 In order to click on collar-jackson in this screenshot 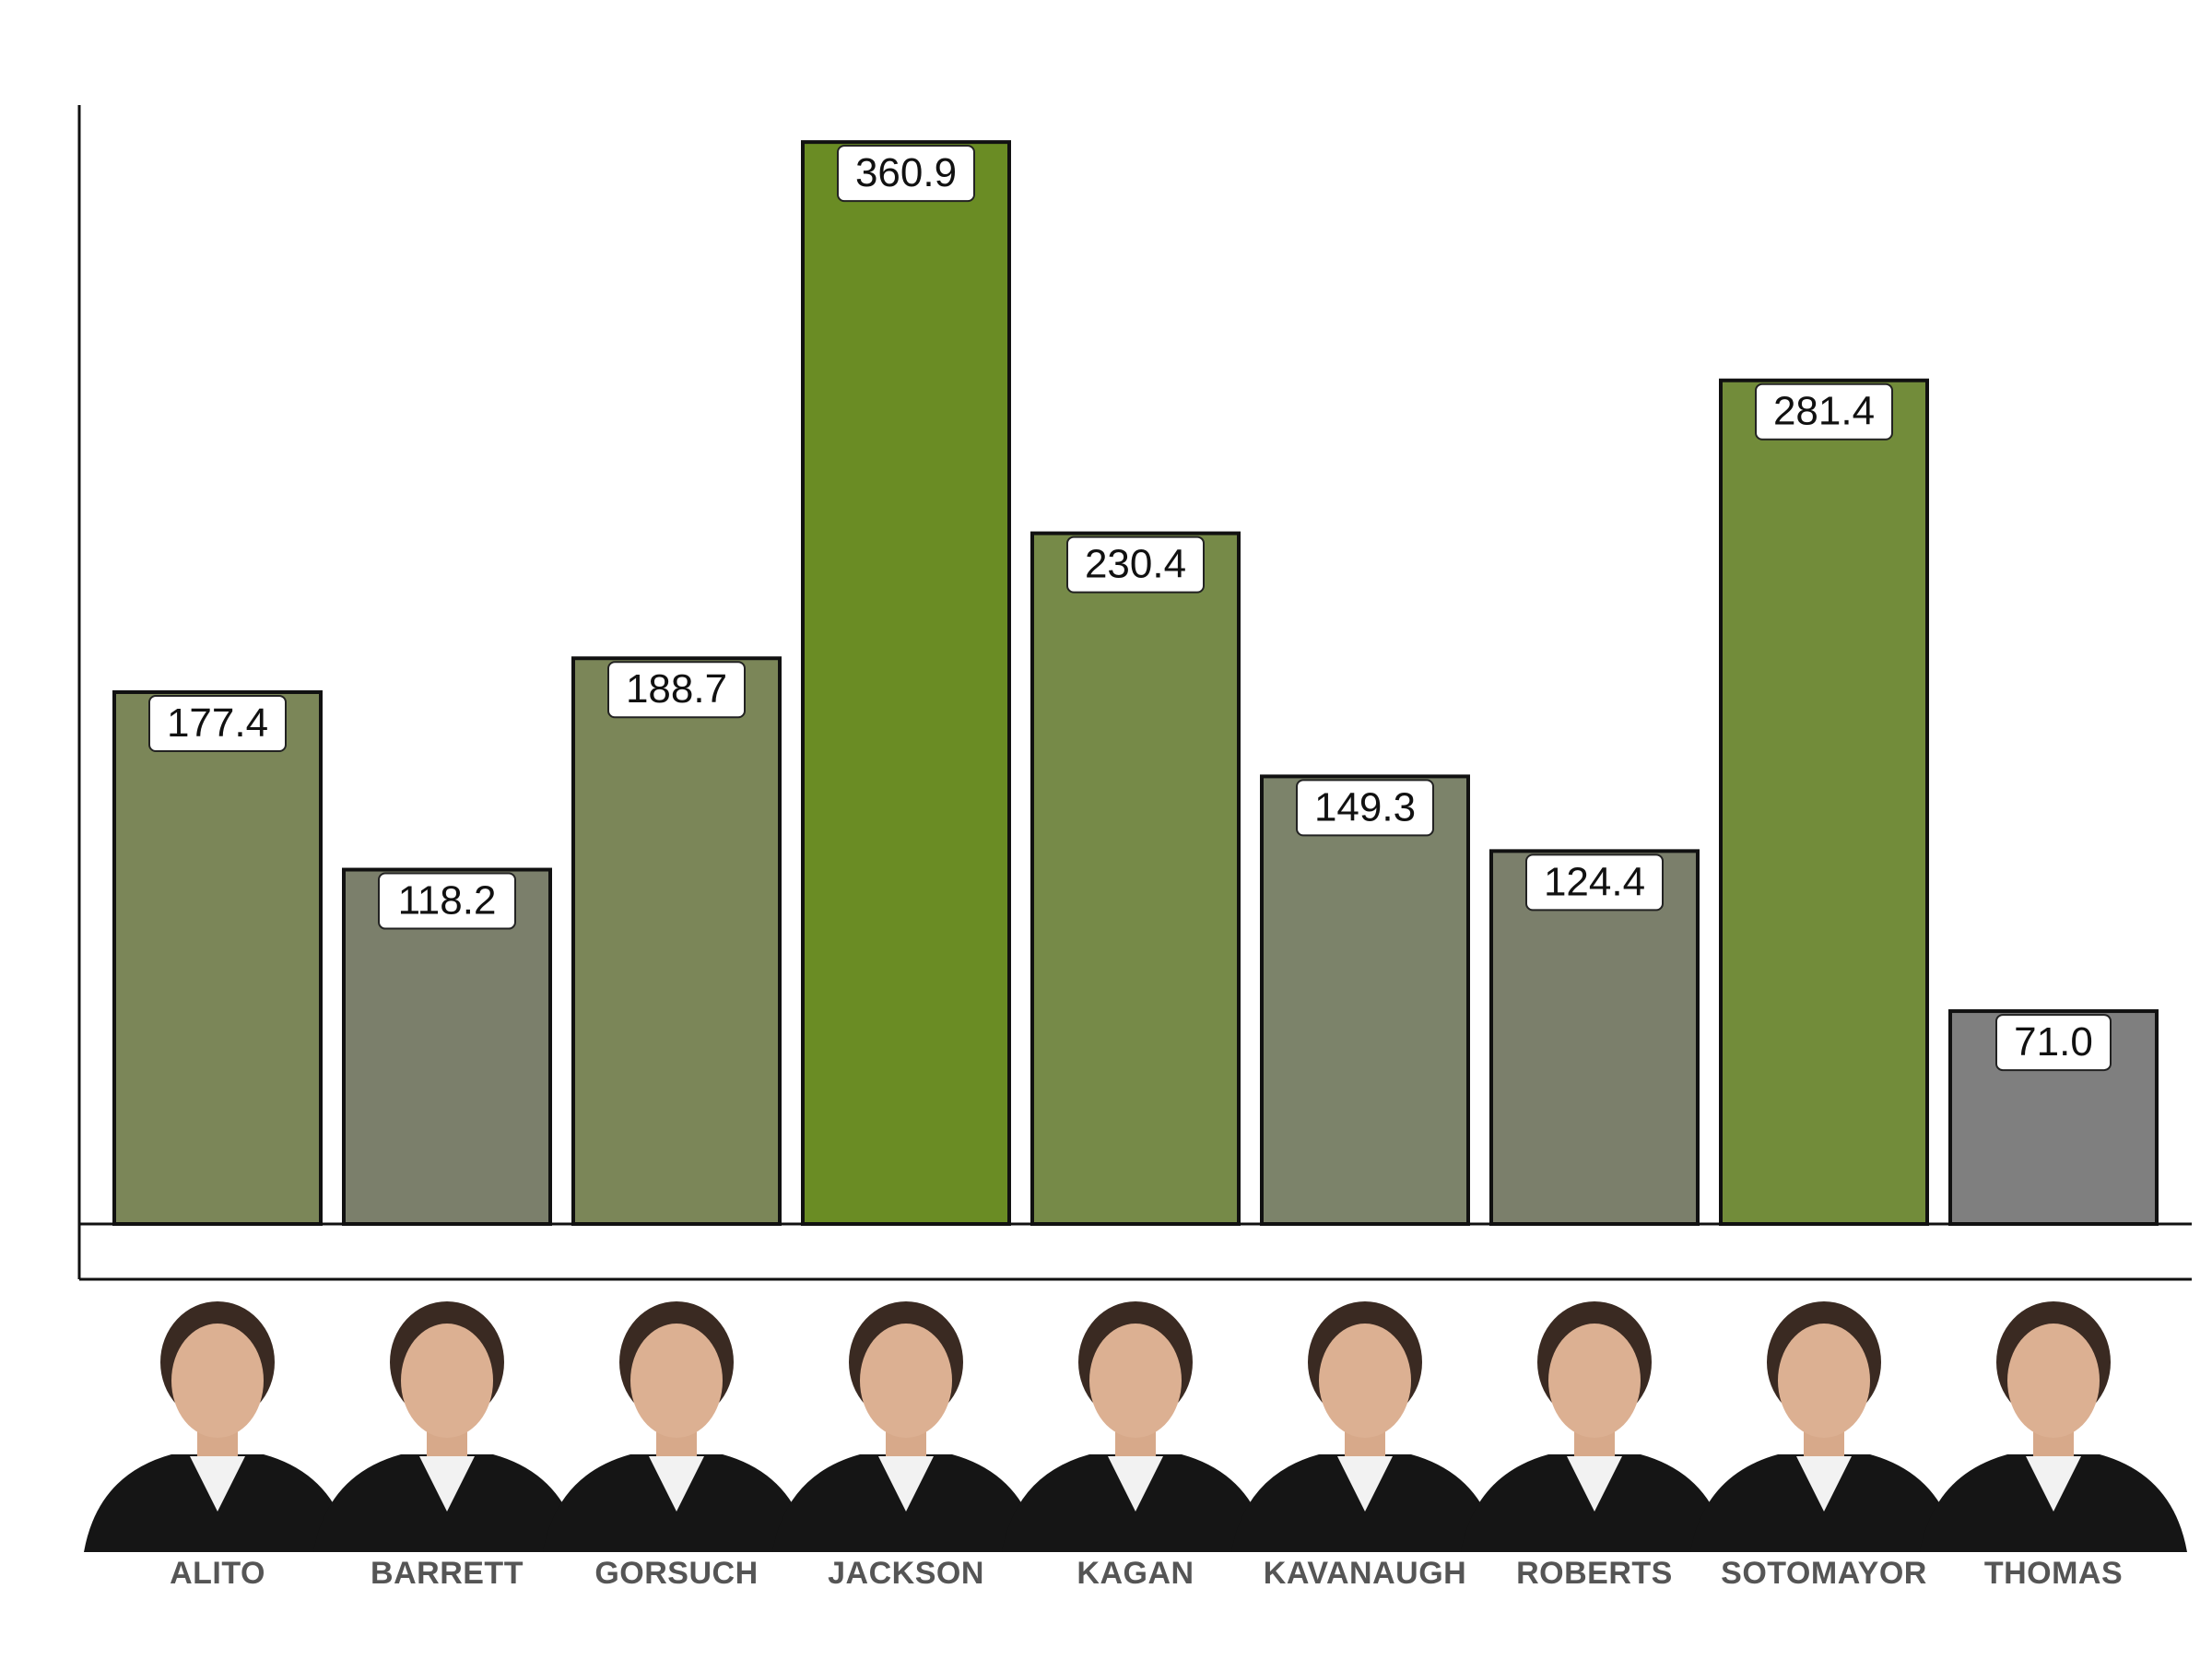, I will do `click(906, 1484)`.